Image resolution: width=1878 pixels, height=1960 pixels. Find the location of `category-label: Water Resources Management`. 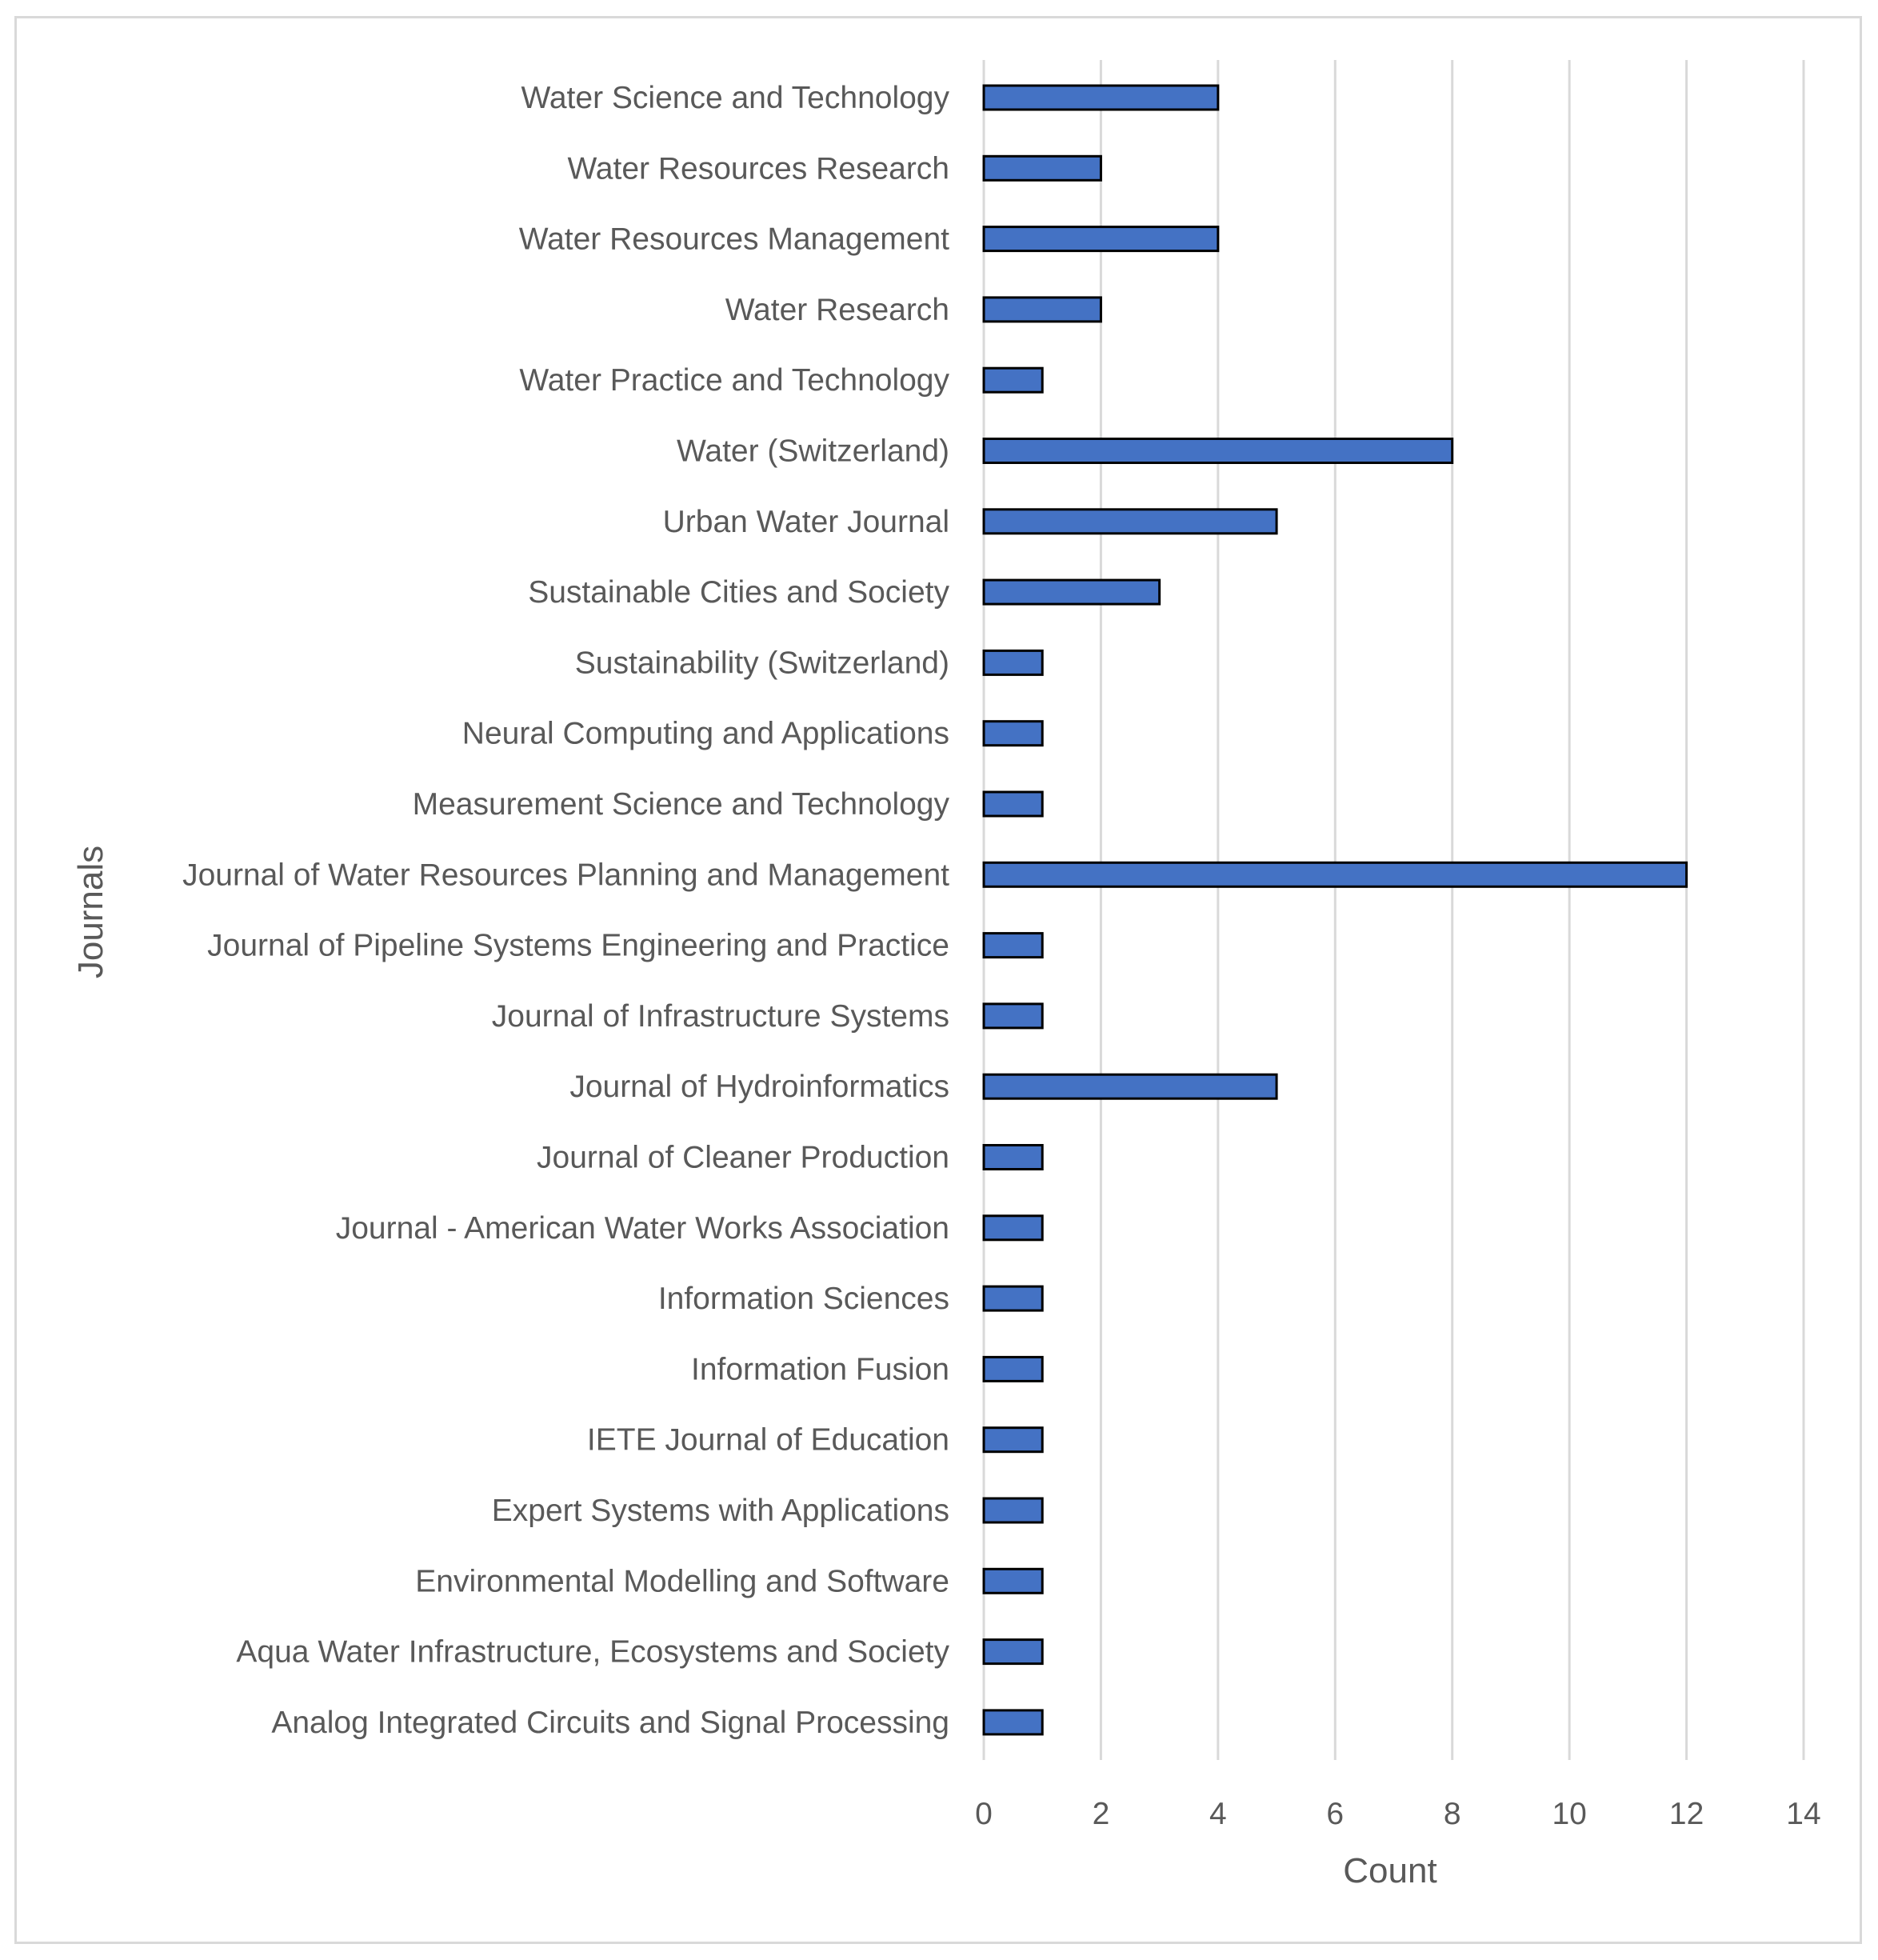

category-label: Water Resources Management is located at coordinates (734, 239).